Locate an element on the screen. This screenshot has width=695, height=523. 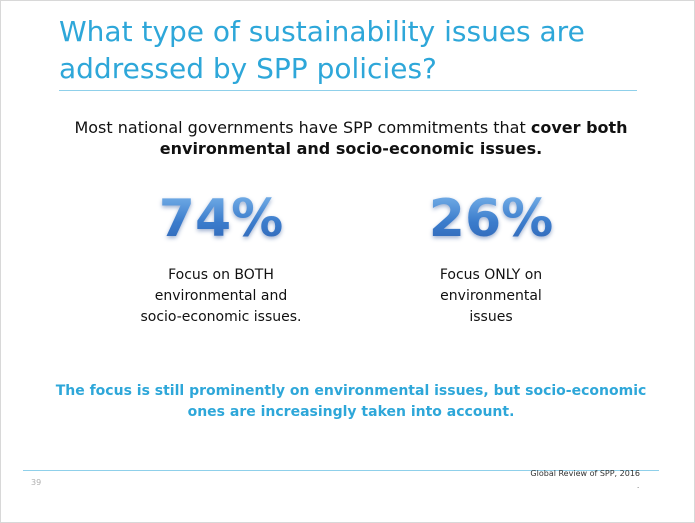
page-number: 39 is located at coordinates (36, 482).